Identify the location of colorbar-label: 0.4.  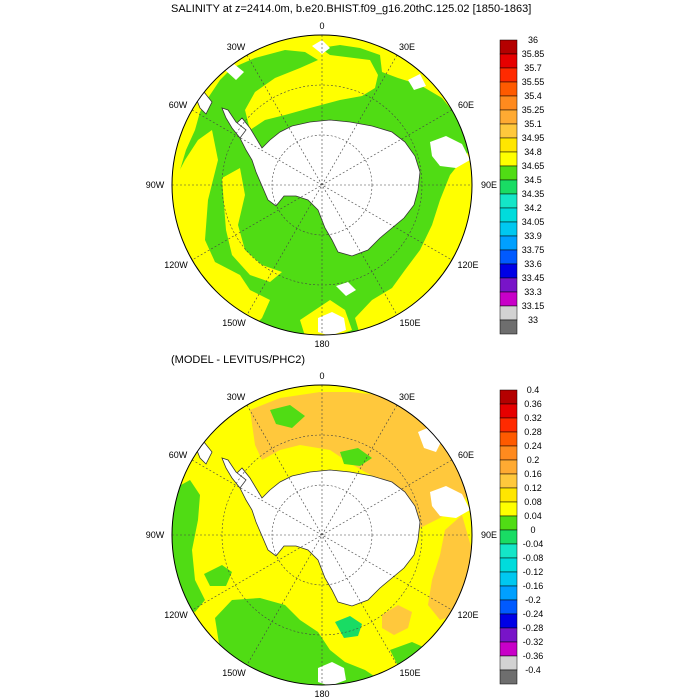
(533, 390).